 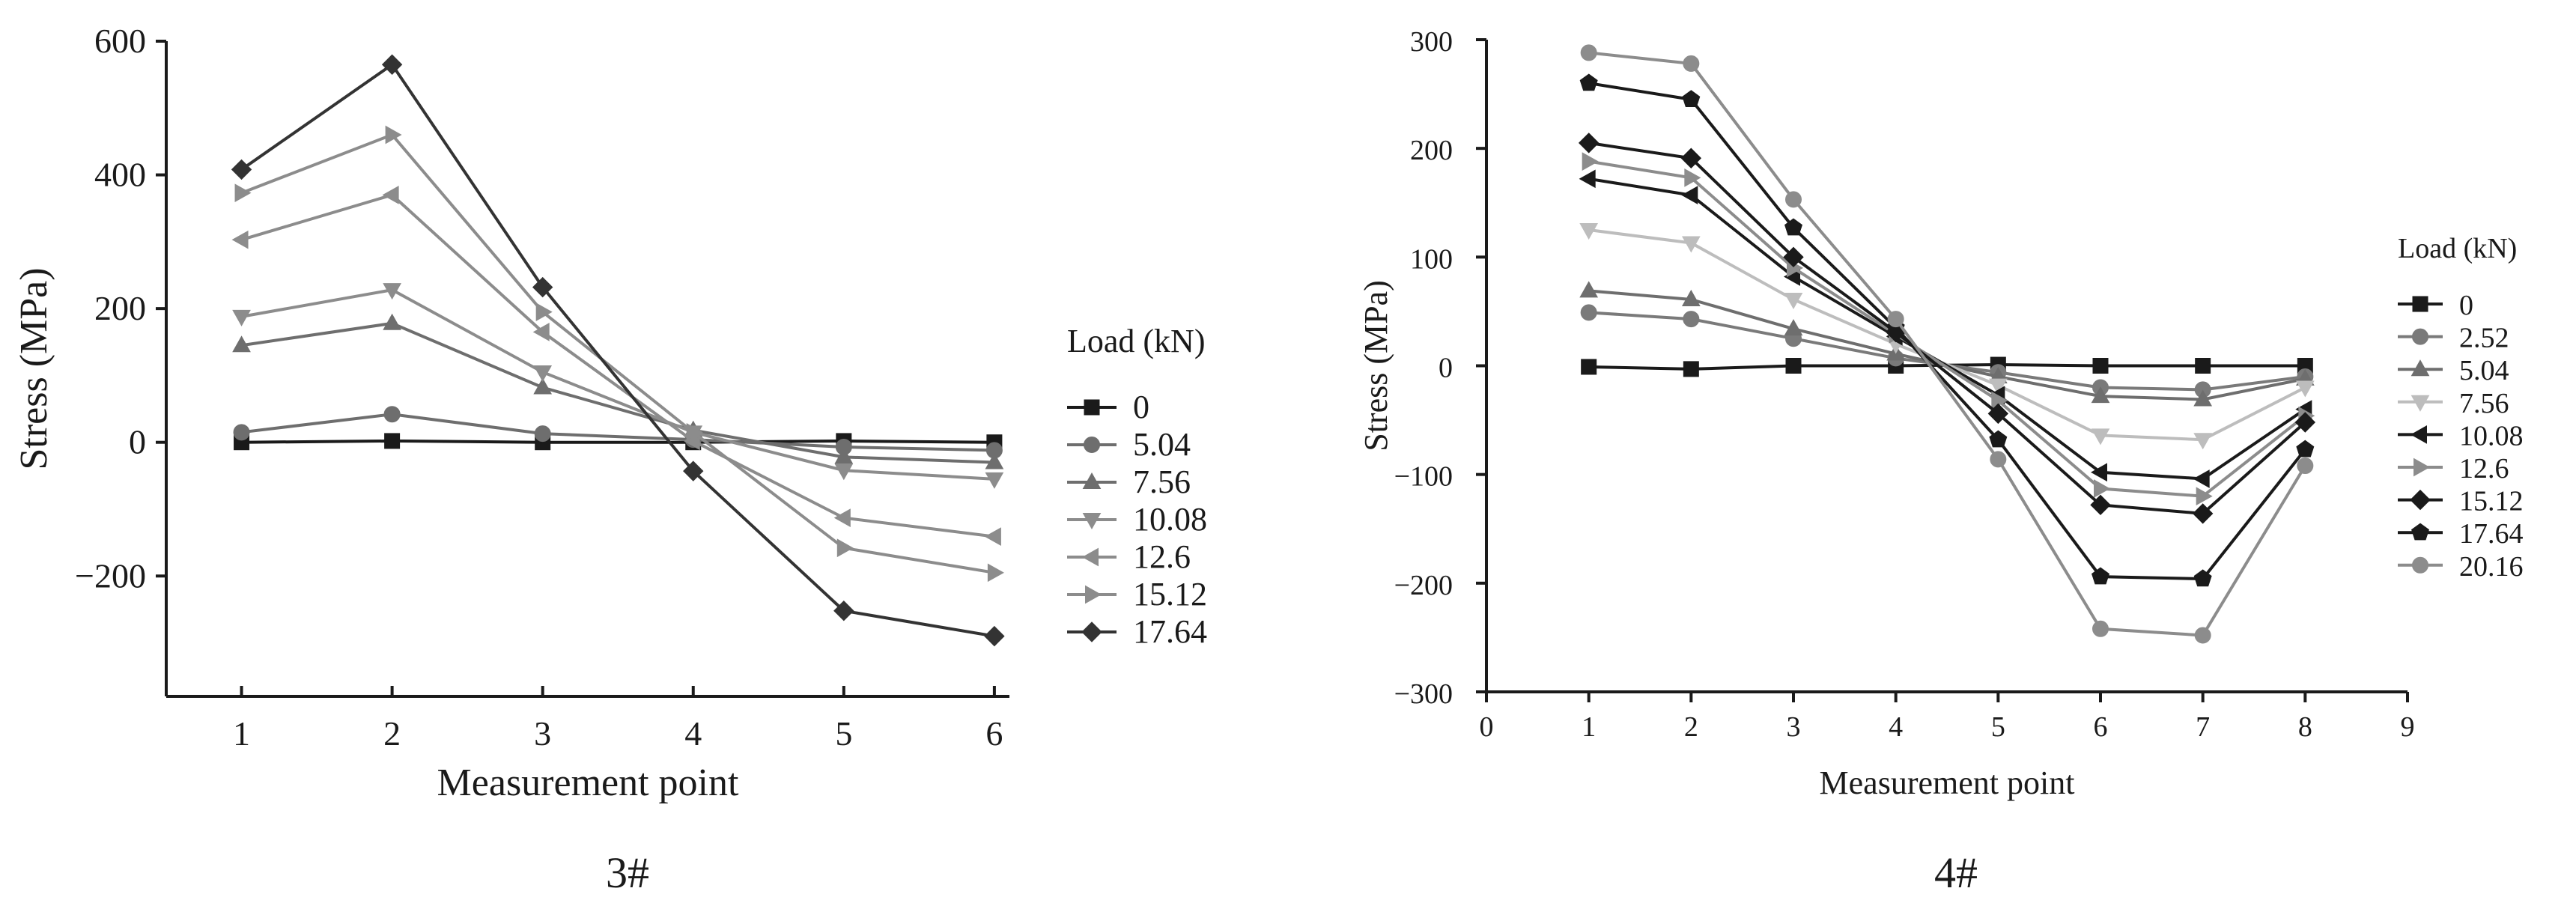 I want to click on series-12.6, so click(x=616, y=366).